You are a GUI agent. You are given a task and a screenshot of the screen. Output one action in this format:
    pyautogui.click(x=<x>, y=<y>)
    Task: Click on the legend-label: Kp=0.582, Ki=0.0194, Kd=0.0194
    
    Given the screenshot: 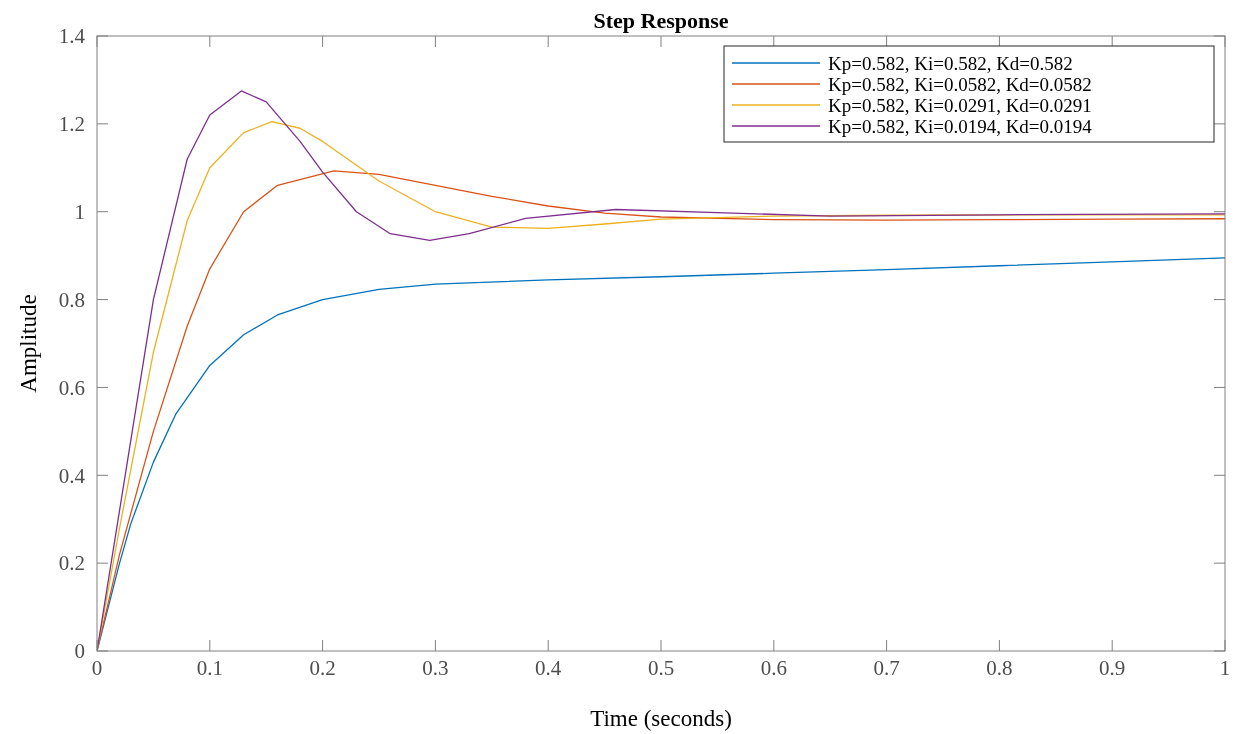 What is the action you would take?
    pyautogui.click(x=960, y=126)
    